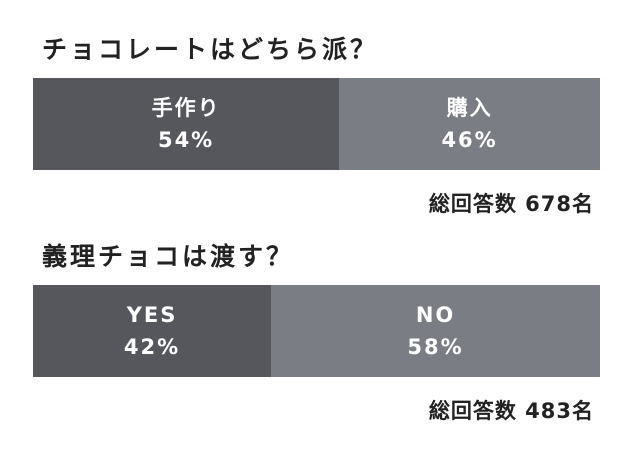  What do you see at coordinates (186, 140) in the screenshot?
I see `q1-segment-handmade-value: 54%` at bounding box center [186, 140].